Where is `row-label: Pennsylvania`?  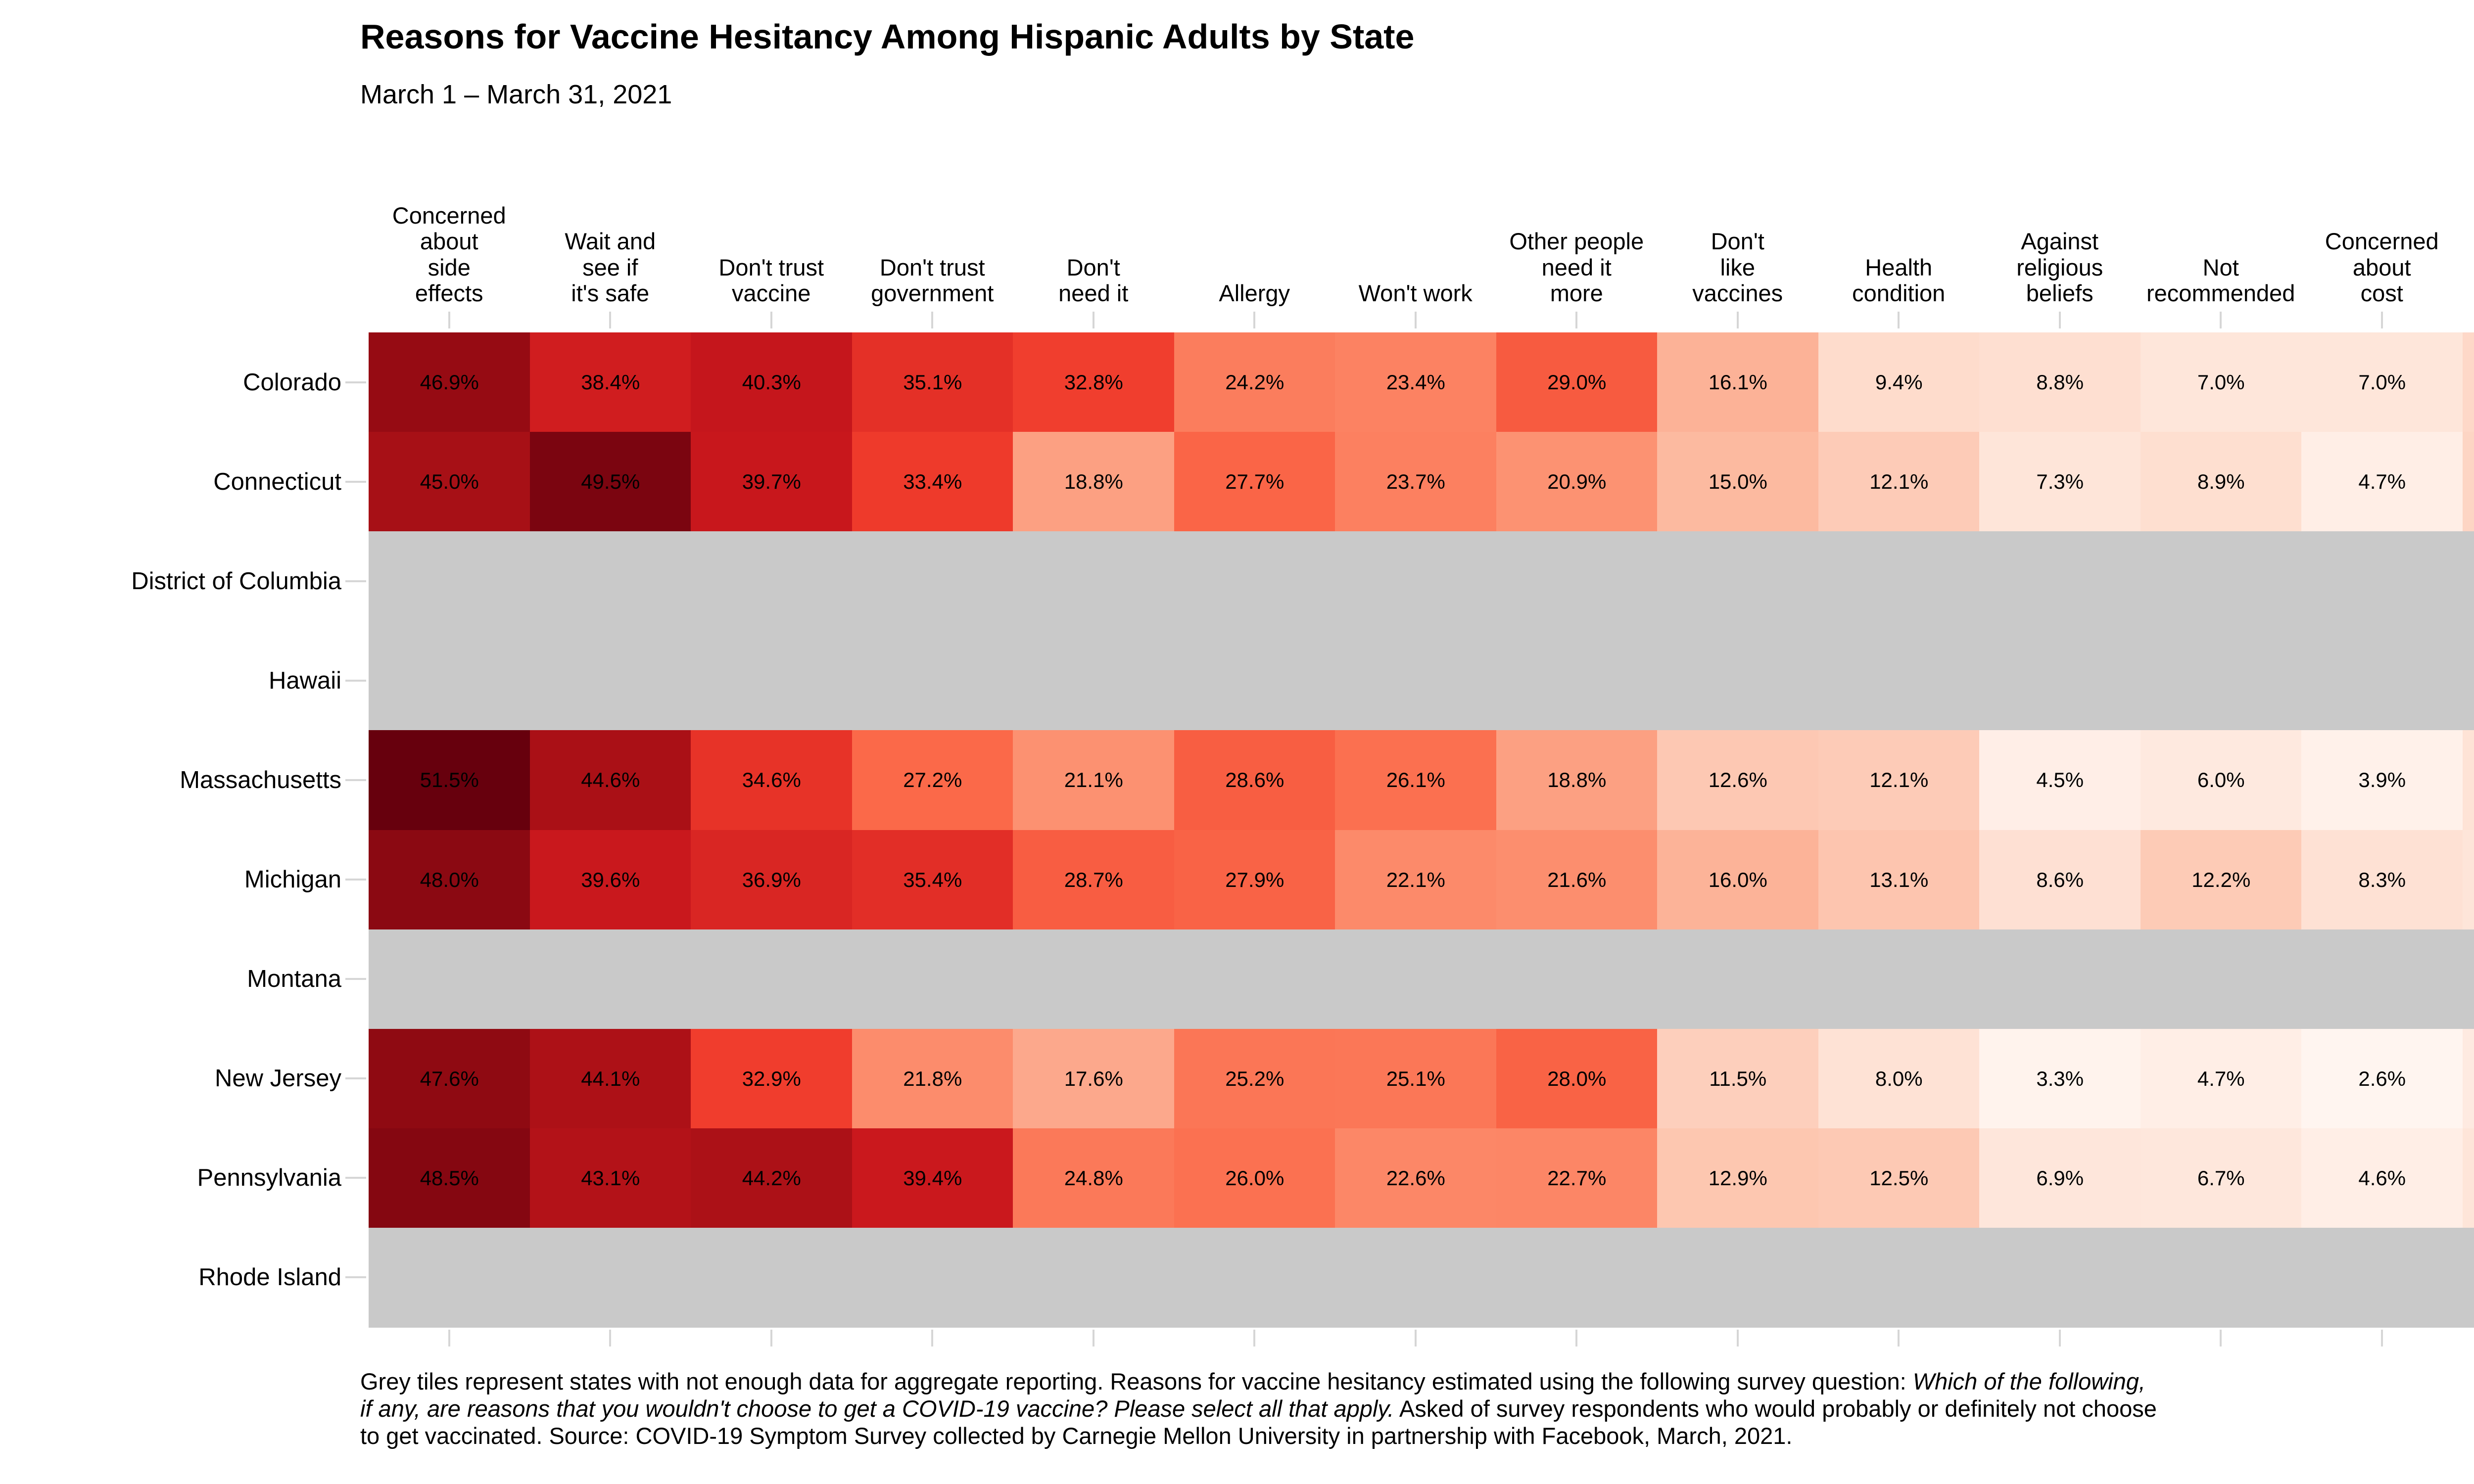 row-label: Pennsylvania is located at coordinates (269, 1178).